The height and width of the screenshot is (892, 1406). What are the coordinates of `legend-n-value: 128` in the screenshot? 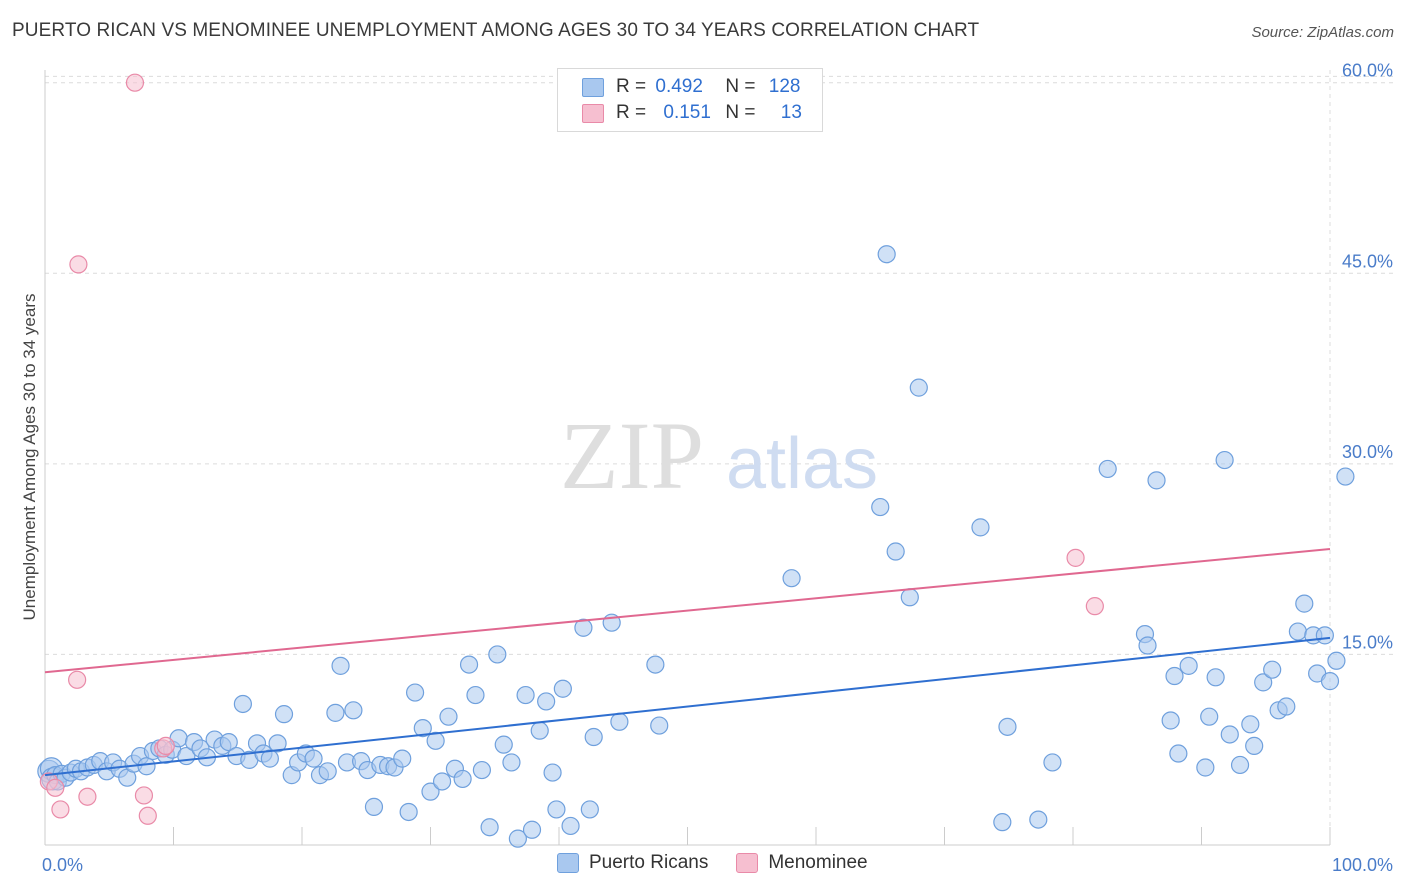 It's located at (784, 86).